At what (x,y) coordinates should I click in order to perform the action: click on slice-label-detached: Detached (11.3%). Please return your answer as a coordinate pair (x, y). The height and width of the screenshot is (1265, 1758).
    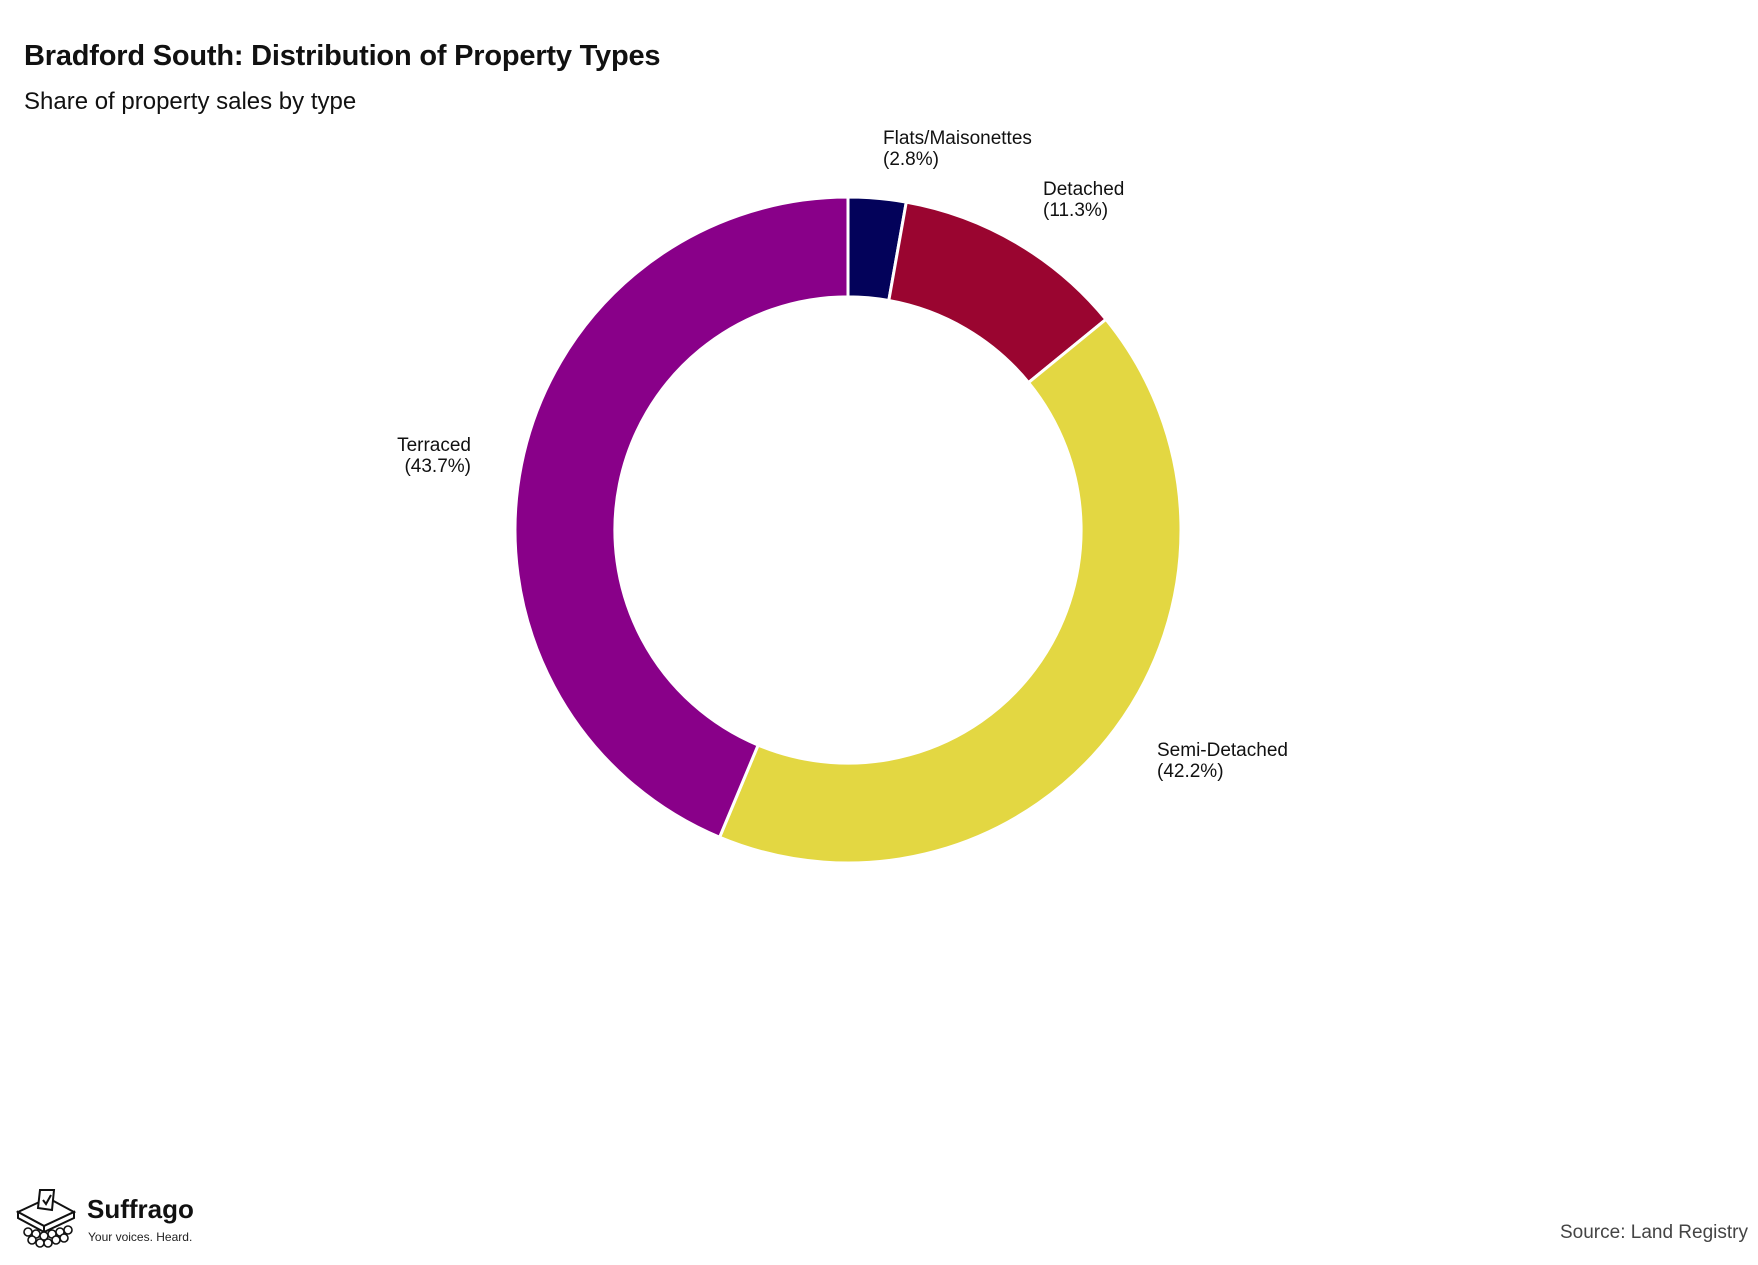
    Looking at the image, I should click on (1083, 200).